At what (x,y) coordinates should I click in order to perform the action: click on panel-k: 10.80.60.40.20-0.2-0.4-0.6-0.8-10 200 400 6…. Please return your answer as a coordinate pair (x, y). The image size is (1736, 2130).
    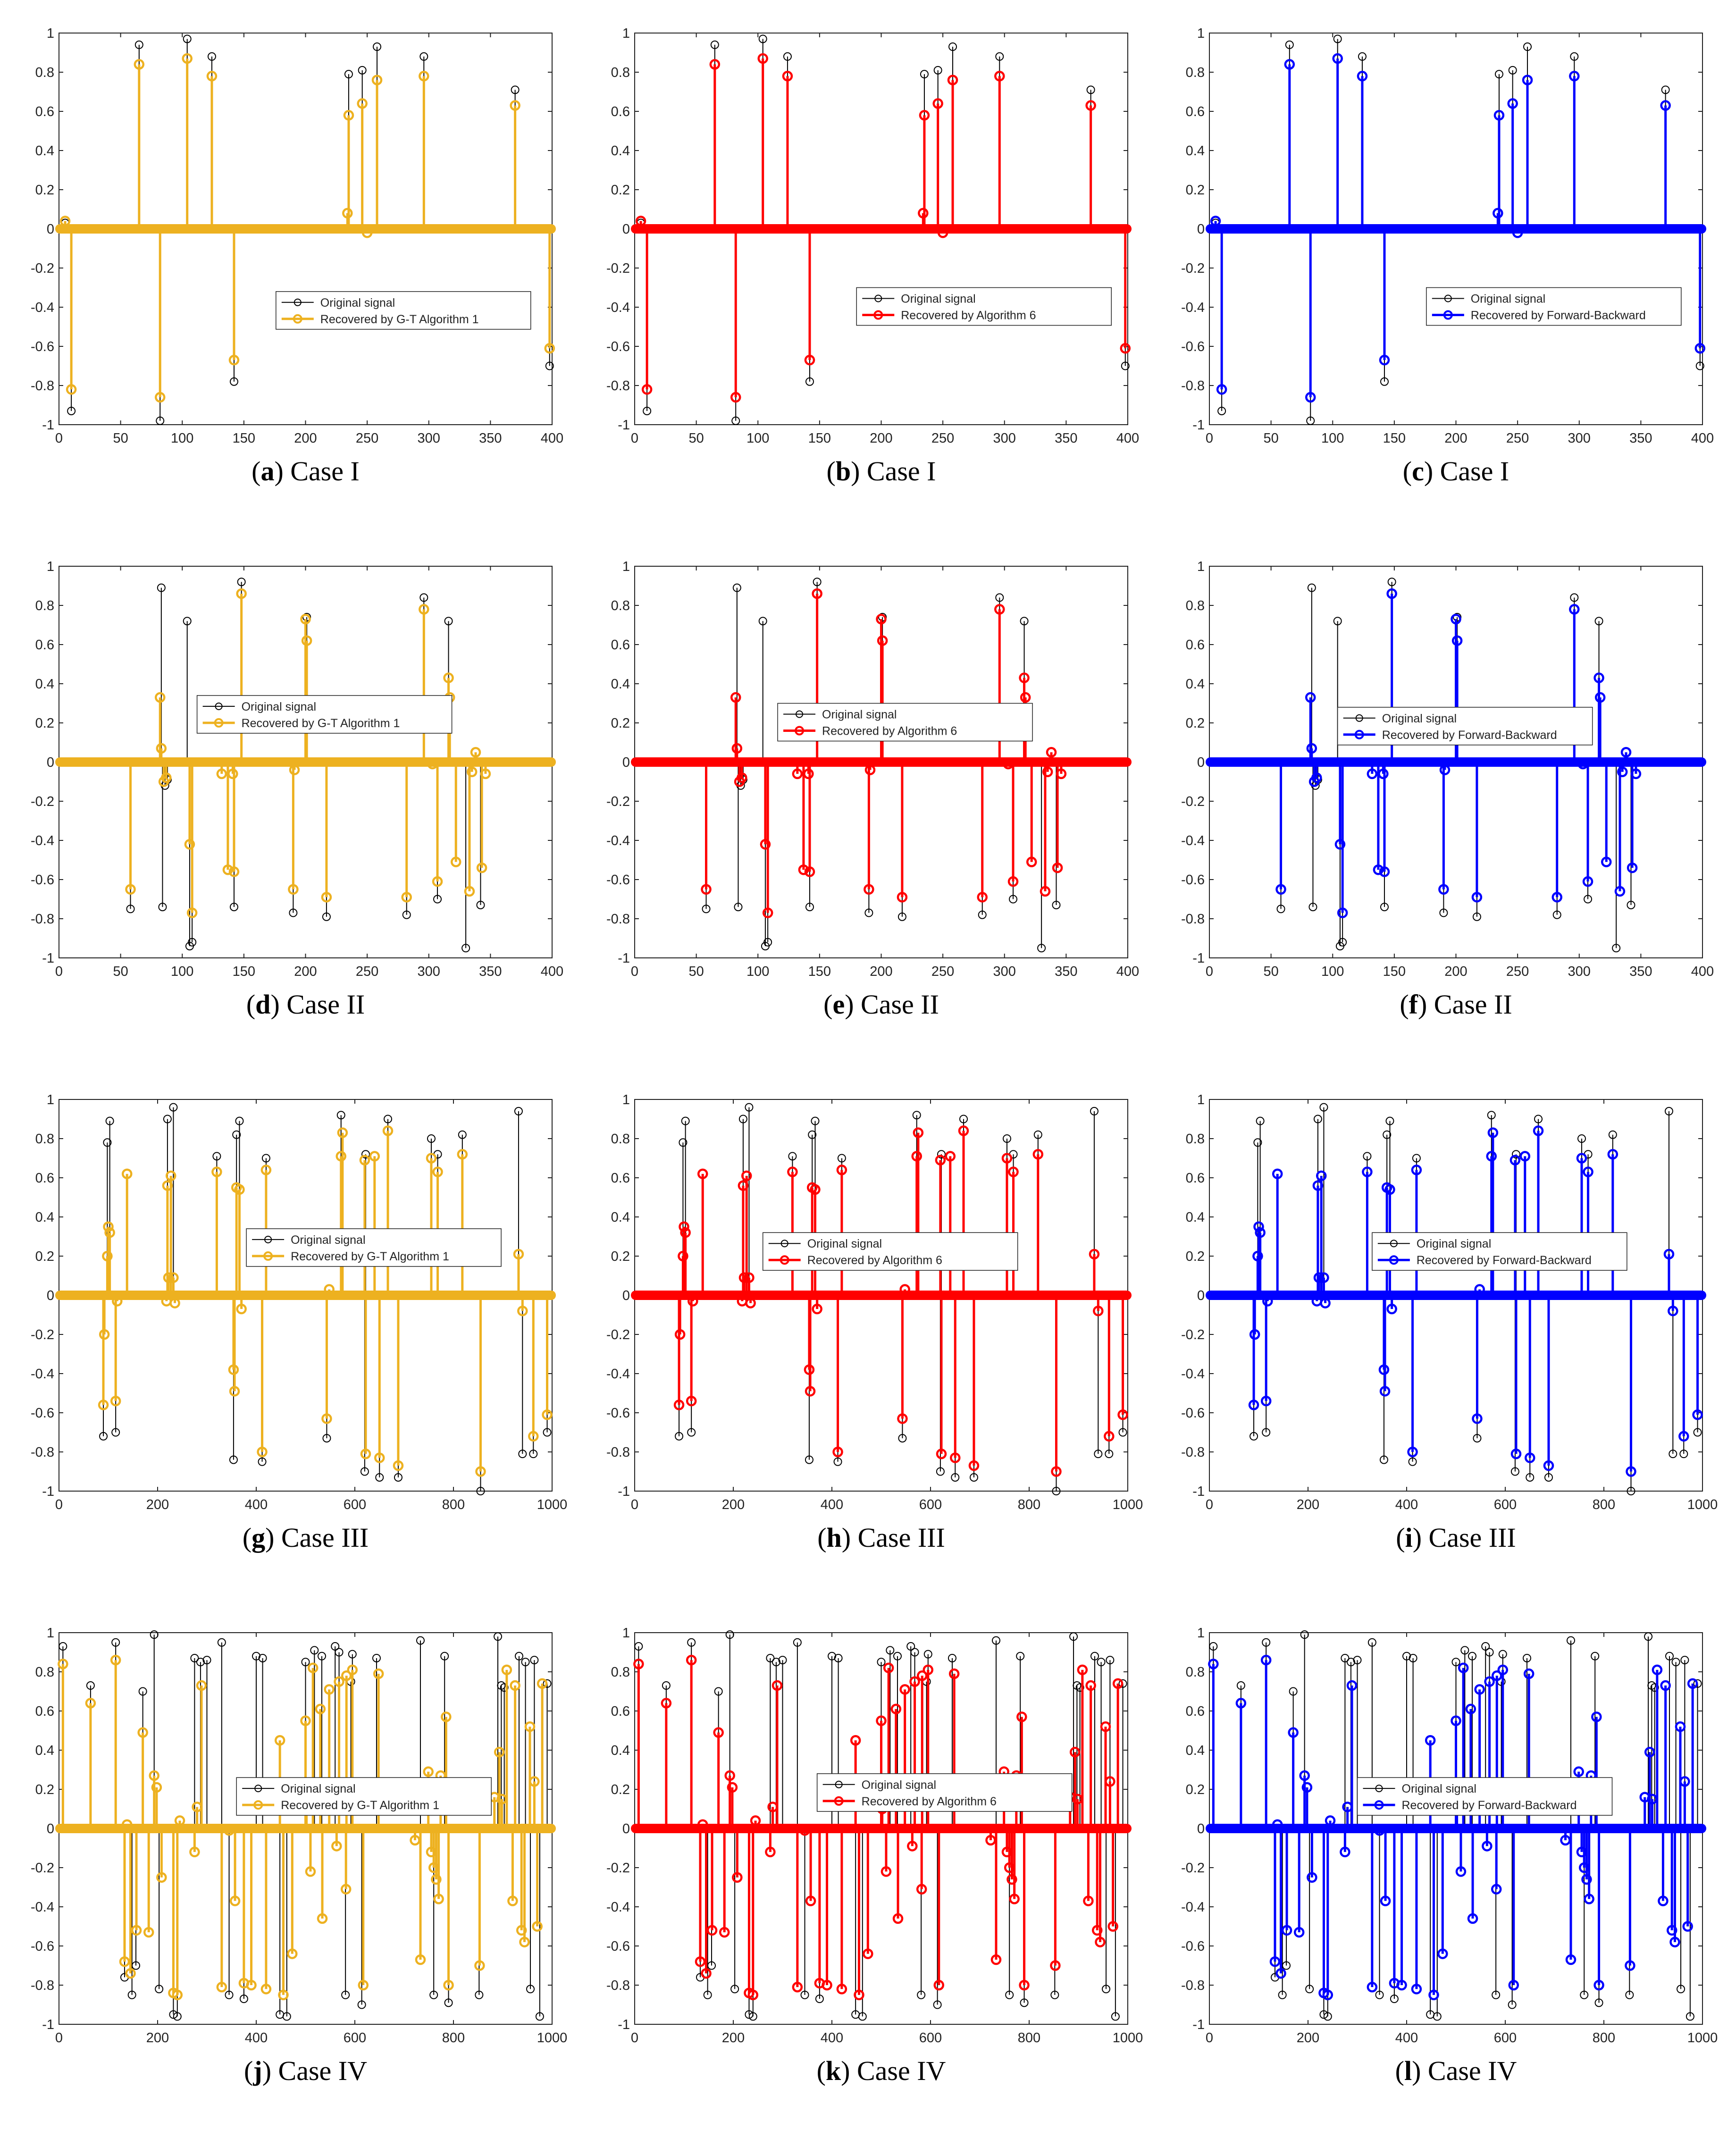
    Looking at the image, I should click on (874, 1856).